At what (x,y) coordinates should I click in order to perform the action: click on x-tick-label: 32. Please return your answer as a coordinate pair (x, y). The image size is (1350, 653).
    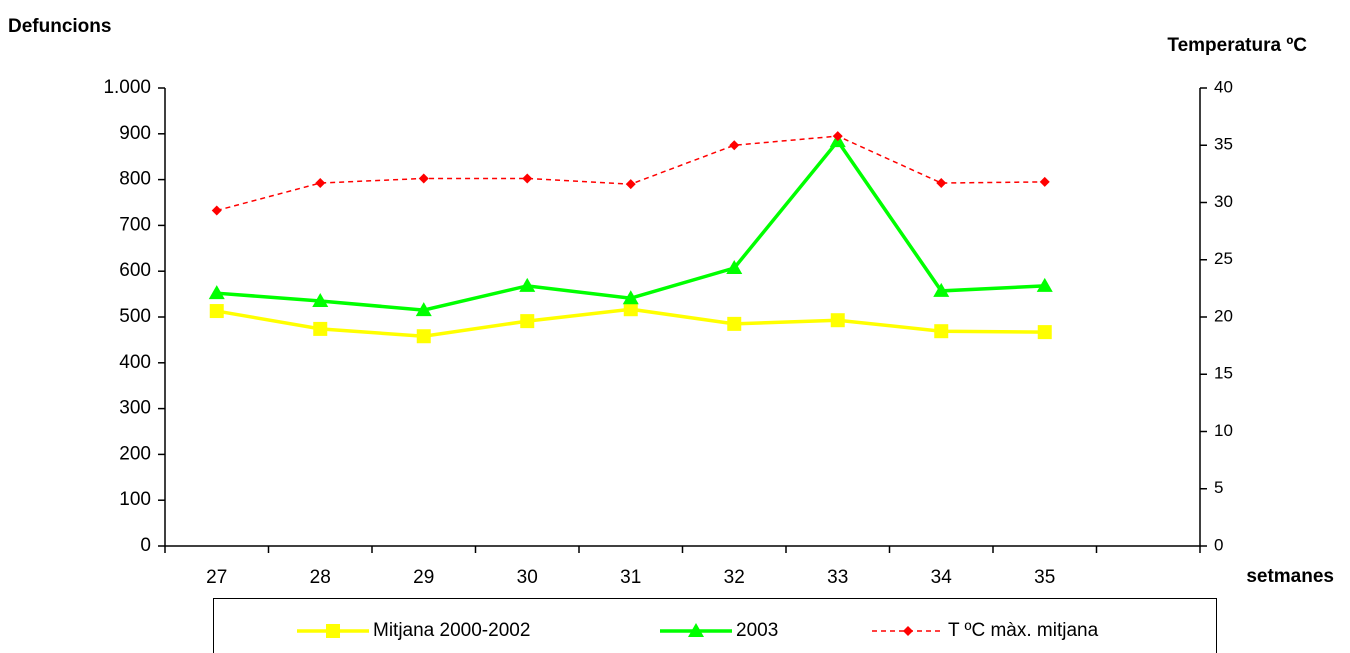
    Looking at the image, I should click on (734, 577).